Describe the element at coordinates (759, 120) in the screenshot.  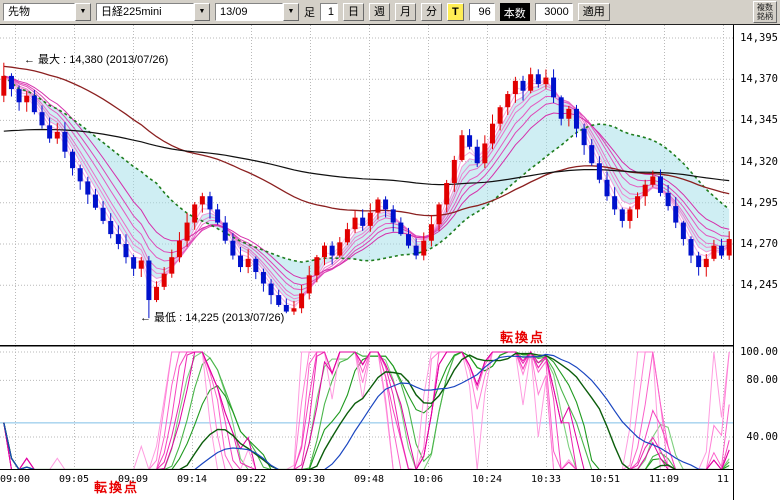
I see `price-tick-label: 14,345` at that location.